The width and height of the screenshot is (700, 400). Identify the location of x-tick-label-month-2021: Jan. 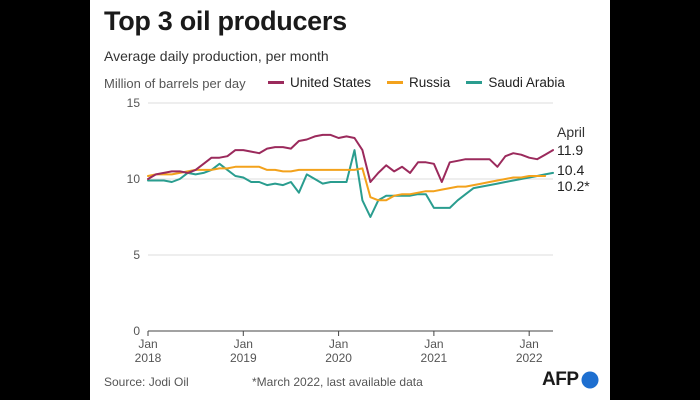
(433, 344).